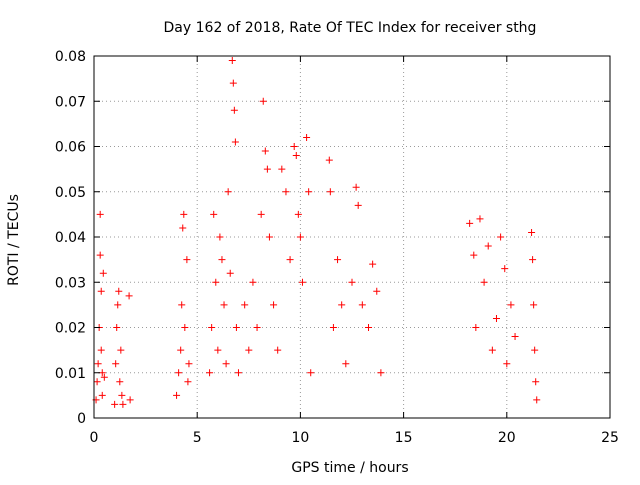 Image resolution: width=640 pixels, height=485 pixels. I want to click on y-tick-label: 0.01, so click(70, 374).